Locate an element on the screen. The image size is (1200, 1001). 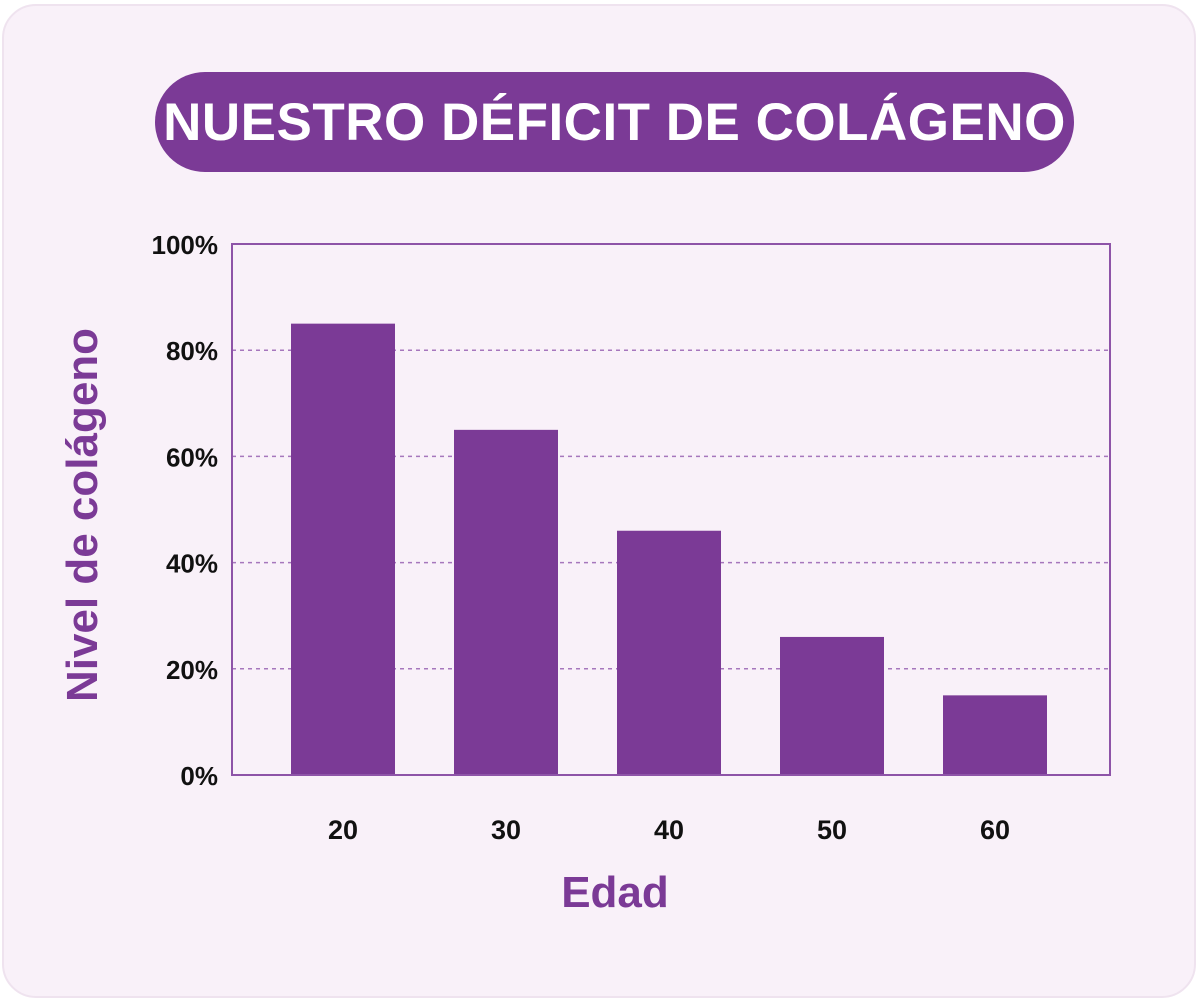
y-tick-label: 40% is located at coordinates (192, 564).